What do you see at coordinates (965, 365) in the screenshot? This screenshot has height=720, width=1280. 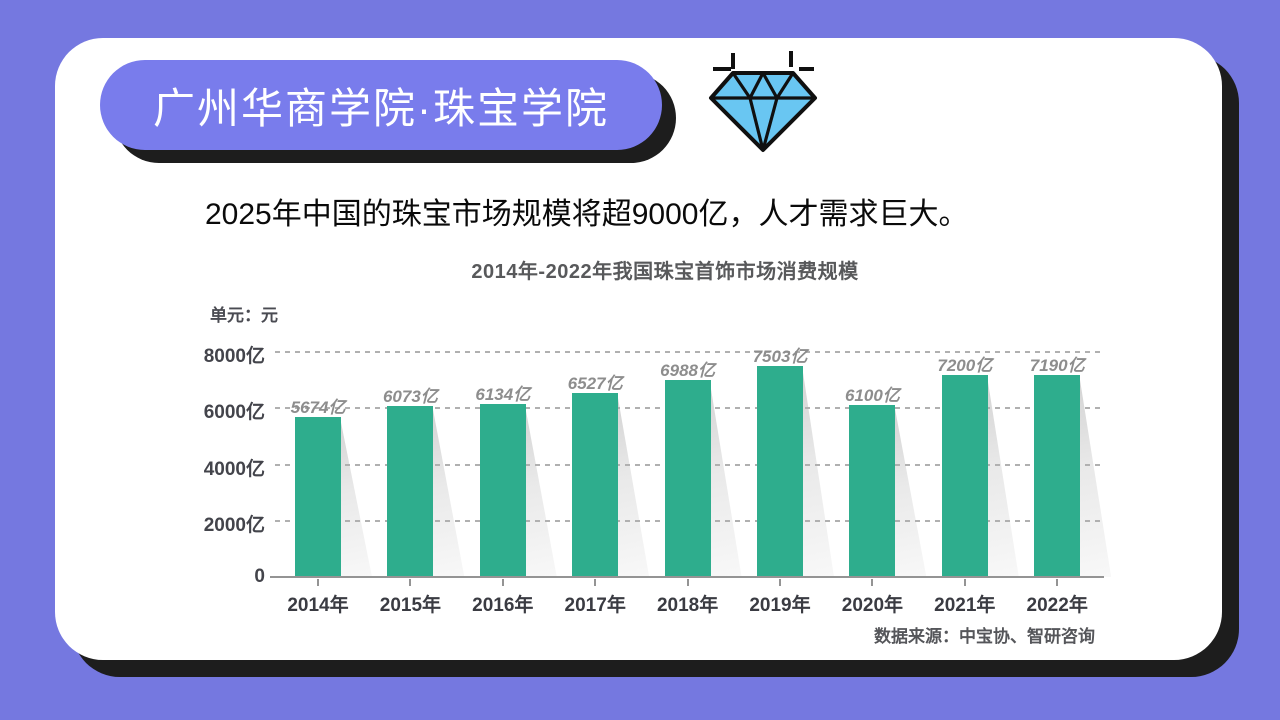 I see `bar-value-label: 7200亿` at bounding box center [965, 365].